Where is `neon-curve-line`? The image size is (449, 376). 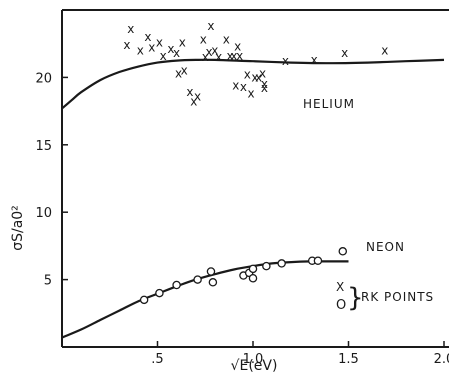 neon-curve-line is located at coordinates (205, 299).